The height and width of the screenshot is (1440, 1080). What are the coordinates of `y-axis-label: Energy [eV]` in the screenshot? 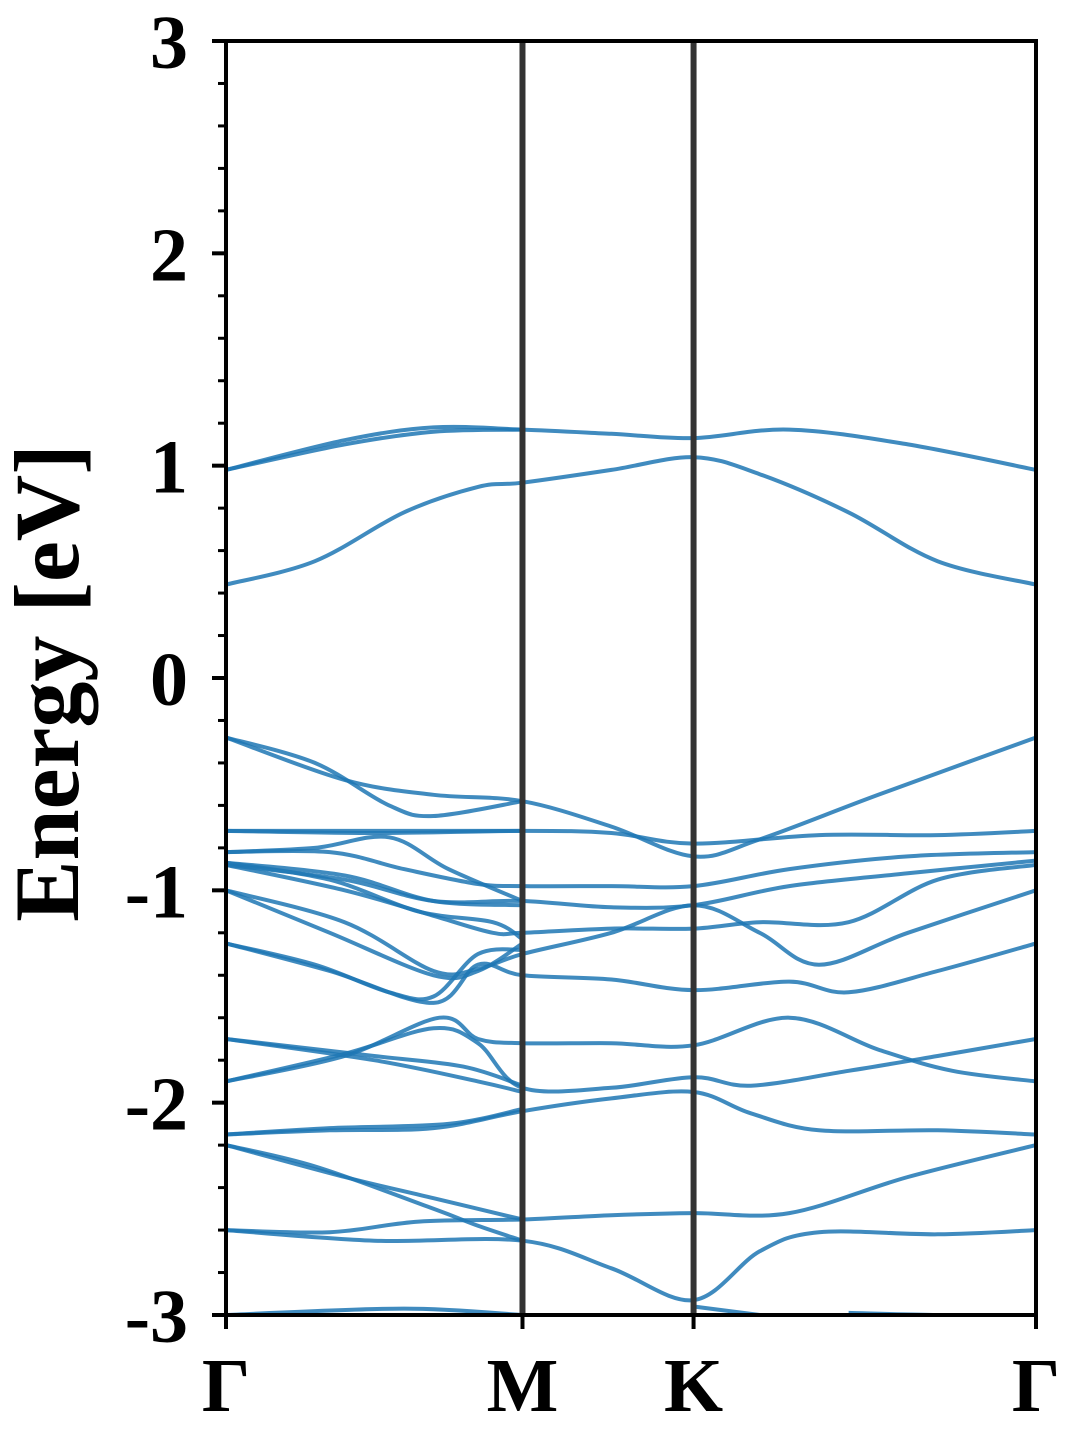 It's located at (49, 683).